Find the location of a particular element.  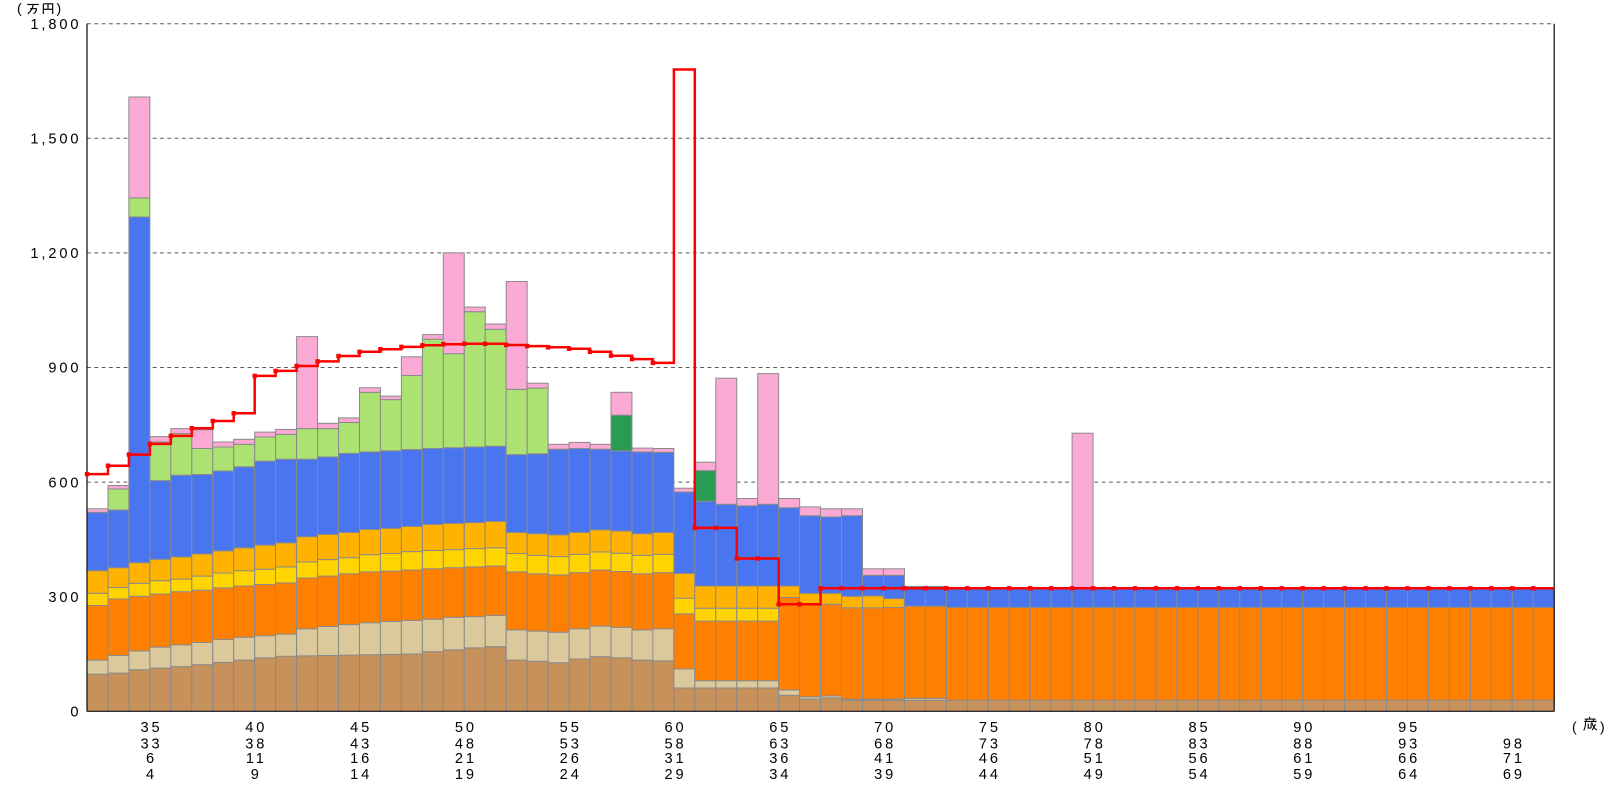

svg-text: 83 is located at coordinates (1199, 744).